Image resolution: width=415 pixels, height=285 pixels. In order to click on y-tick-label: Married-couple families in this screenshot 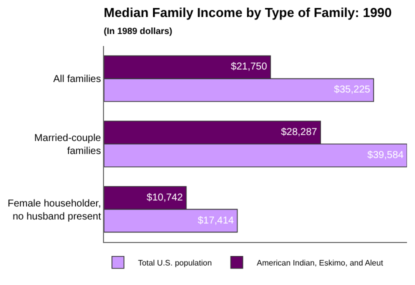, I will do `click(68, 145)`.